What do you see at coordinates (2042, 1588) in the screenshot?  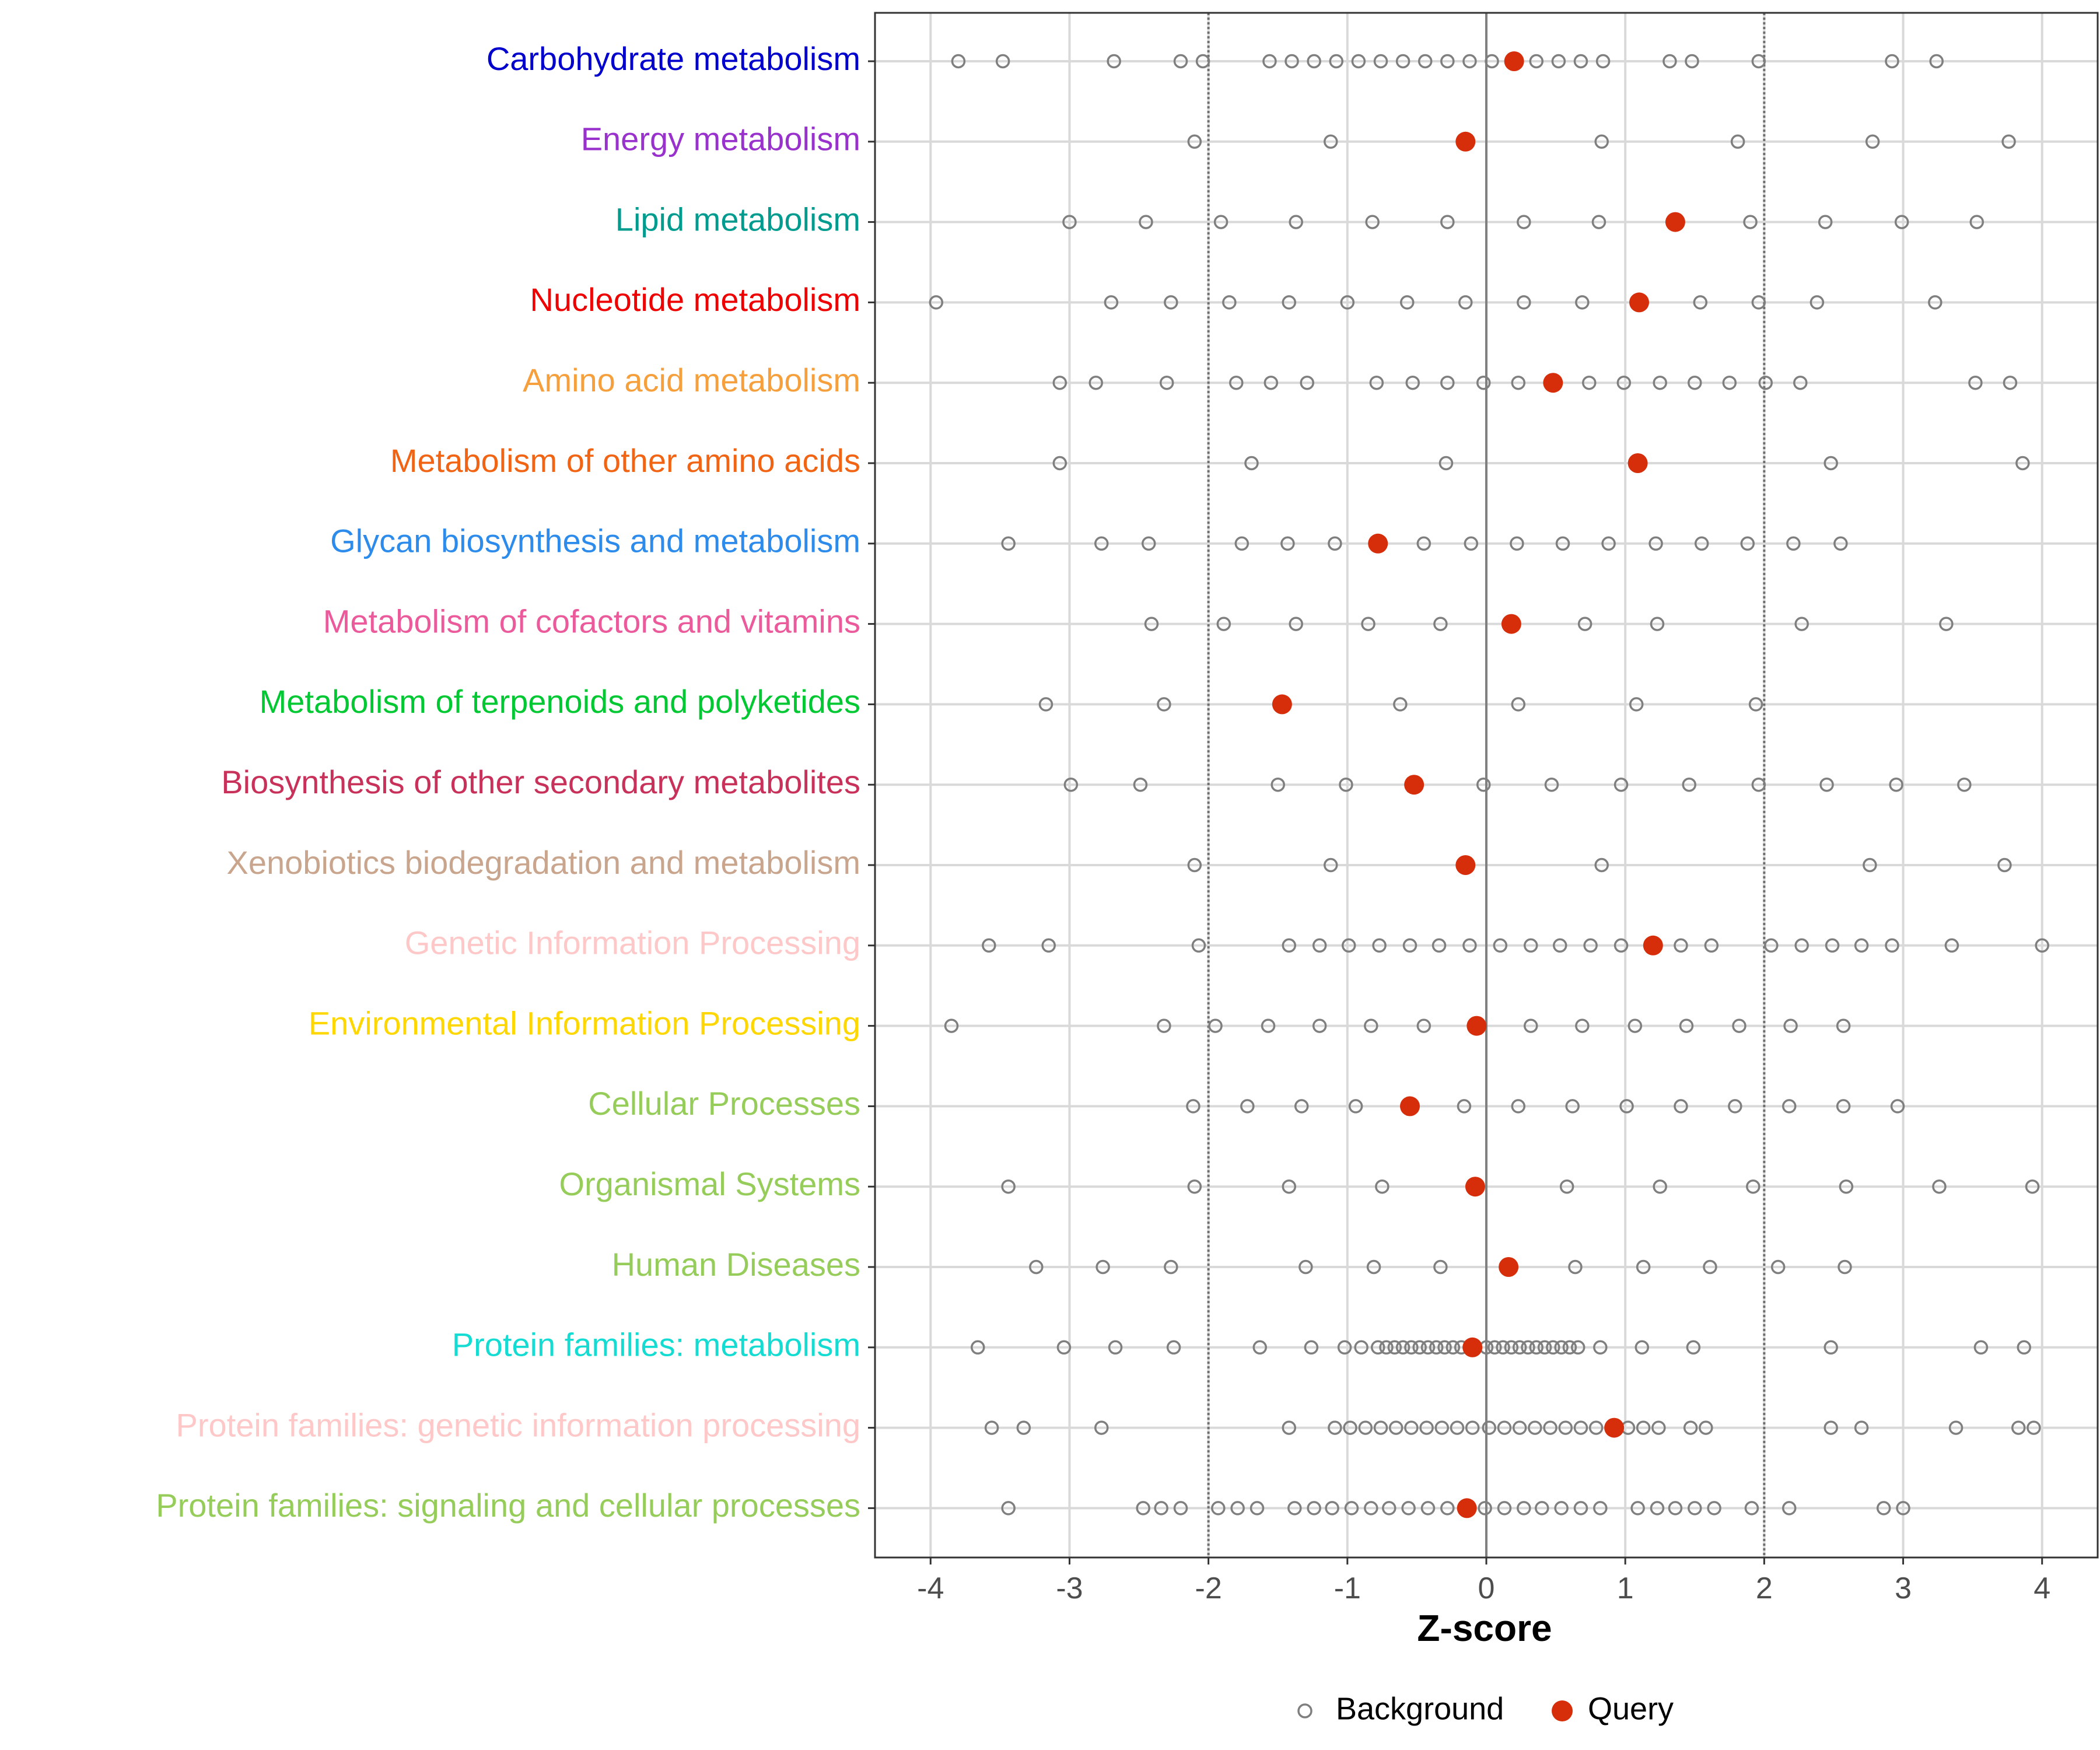 I see `x-tick-label: 4` at bounding box center [2042, 1588].